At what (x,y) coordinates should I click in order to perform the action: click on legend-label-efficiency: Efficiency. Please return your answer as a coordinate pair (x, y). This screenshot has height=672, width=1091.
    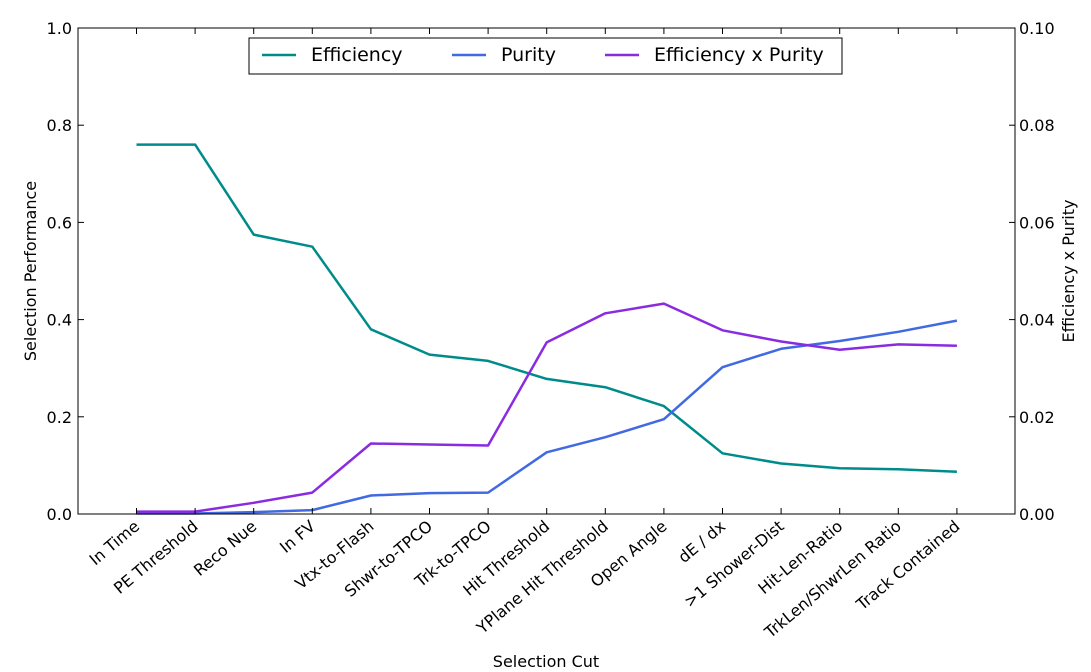
    Looking at the image, I should click on (357, 55).